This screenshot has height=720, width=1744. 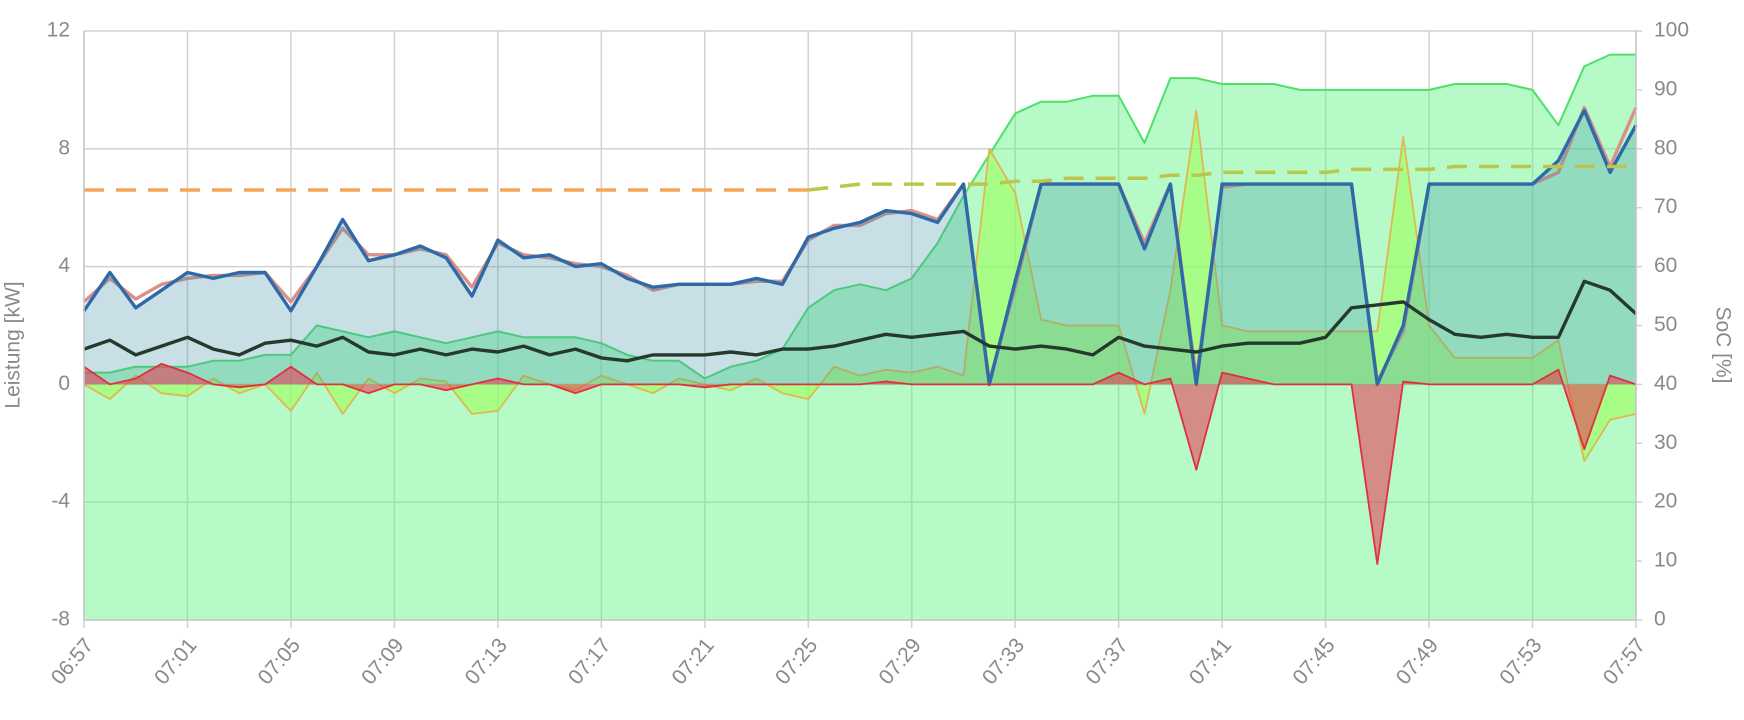 I want to click on y-tick-label: 4, so click(x=64, y=265).